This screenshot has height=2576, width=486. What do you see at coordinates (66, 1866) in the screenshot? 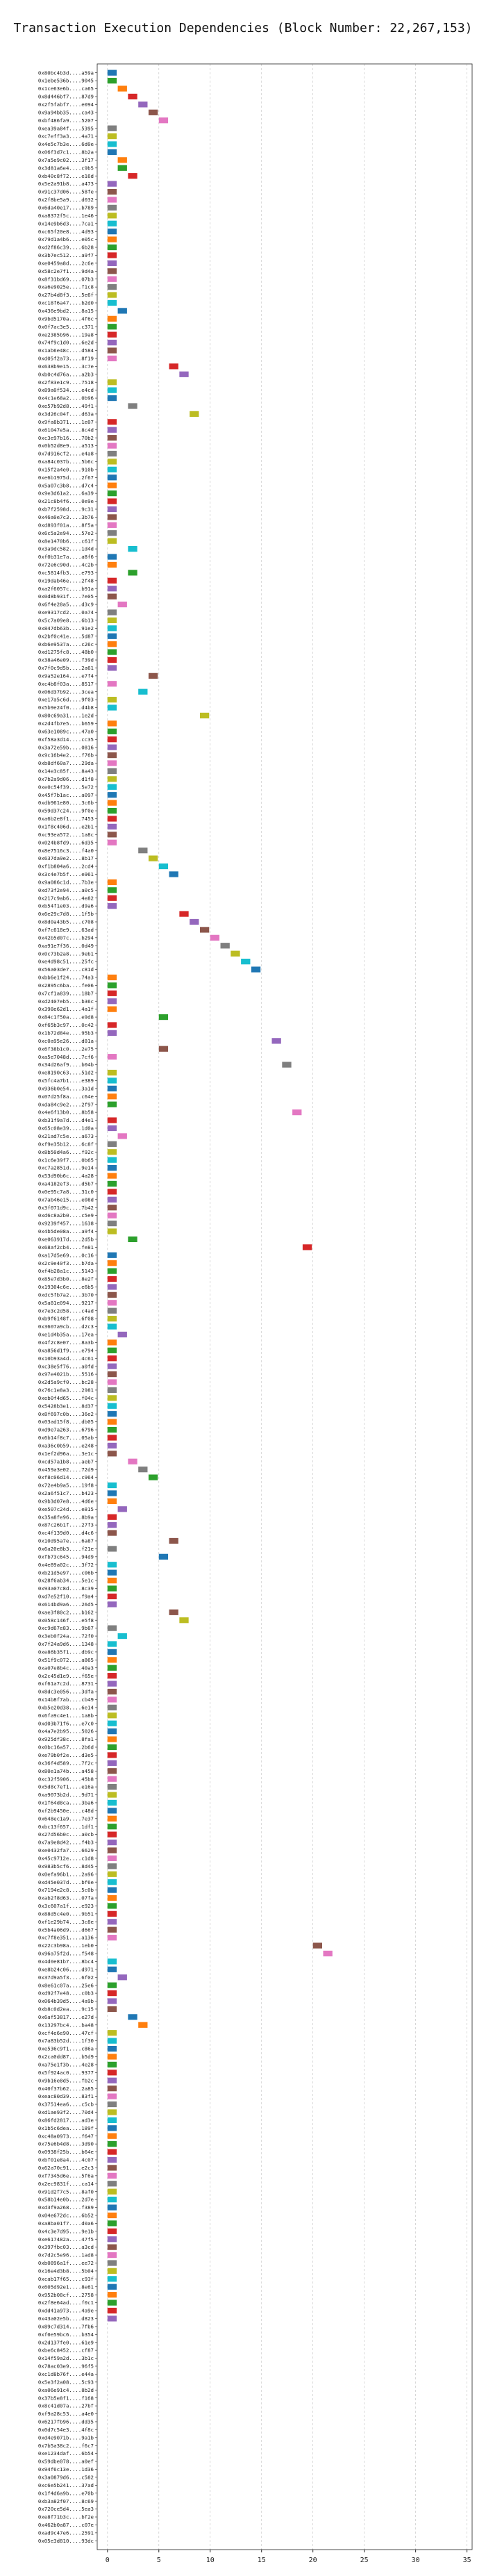
I see `transaction-label: 0x983b5cf6....8d45` at bounding box center [66, 1866].